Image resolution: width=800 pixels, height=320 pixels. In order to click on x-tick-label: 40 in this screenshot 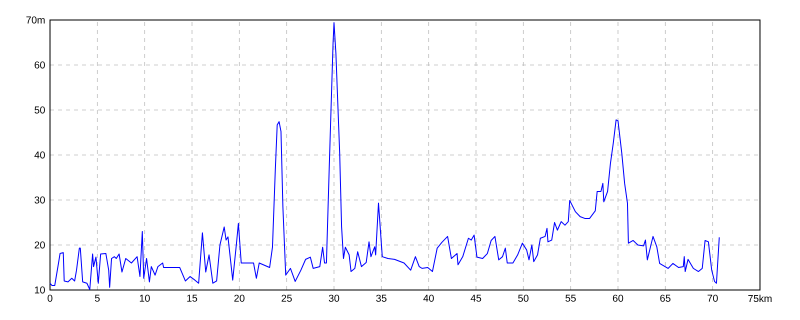, I will do `click(428, 298)`.